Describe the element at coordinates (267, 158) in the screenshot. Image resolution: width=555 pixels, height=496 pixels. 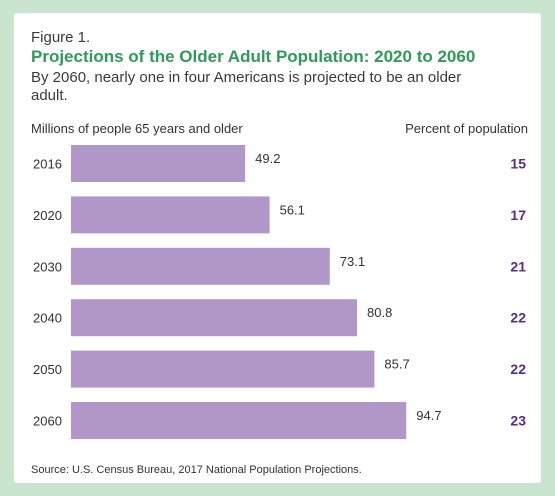
I see `value-label: 49.2` at that location.